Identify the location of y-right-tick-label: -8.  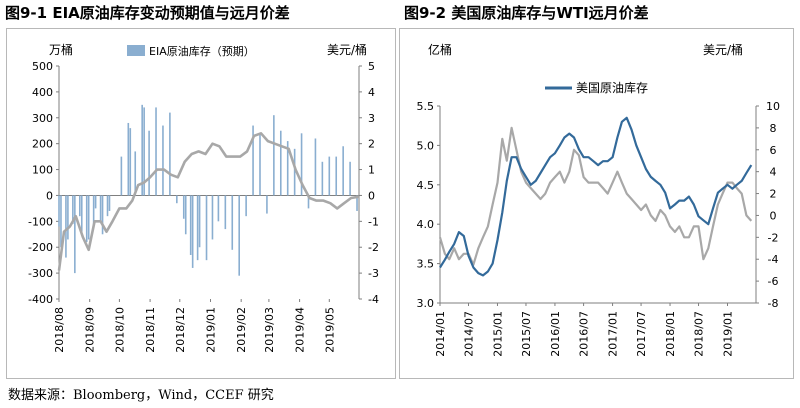
(773, 303).